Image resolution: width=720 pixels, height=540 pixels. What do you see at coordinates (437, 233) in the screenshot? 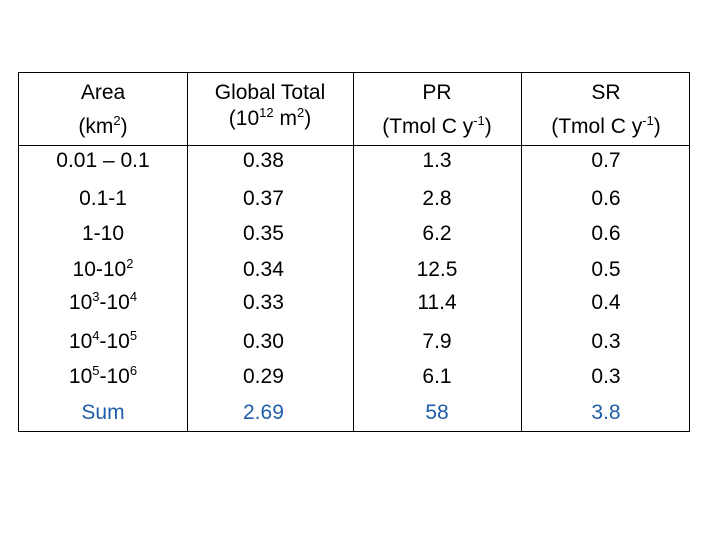
I see `pr-cell: 6.2` at bounding box center [437, 233].